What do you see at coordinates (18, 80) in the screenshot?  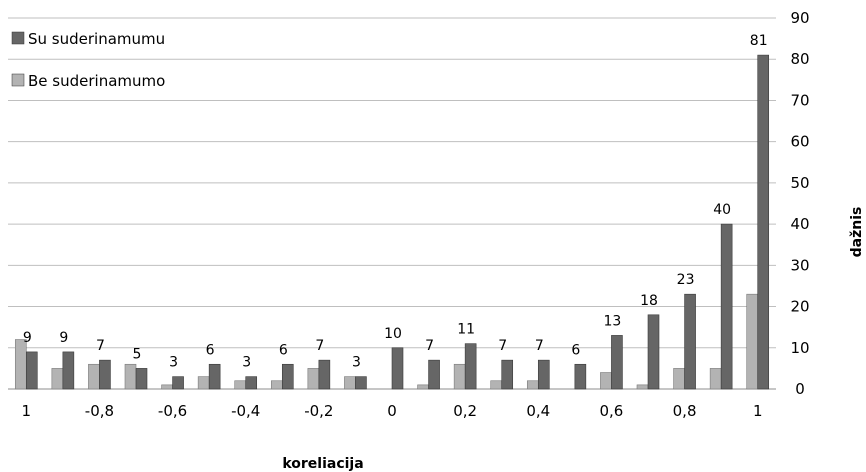 I see `legend-swatch-be-suderinamumo` at bounding box center [18, 80].